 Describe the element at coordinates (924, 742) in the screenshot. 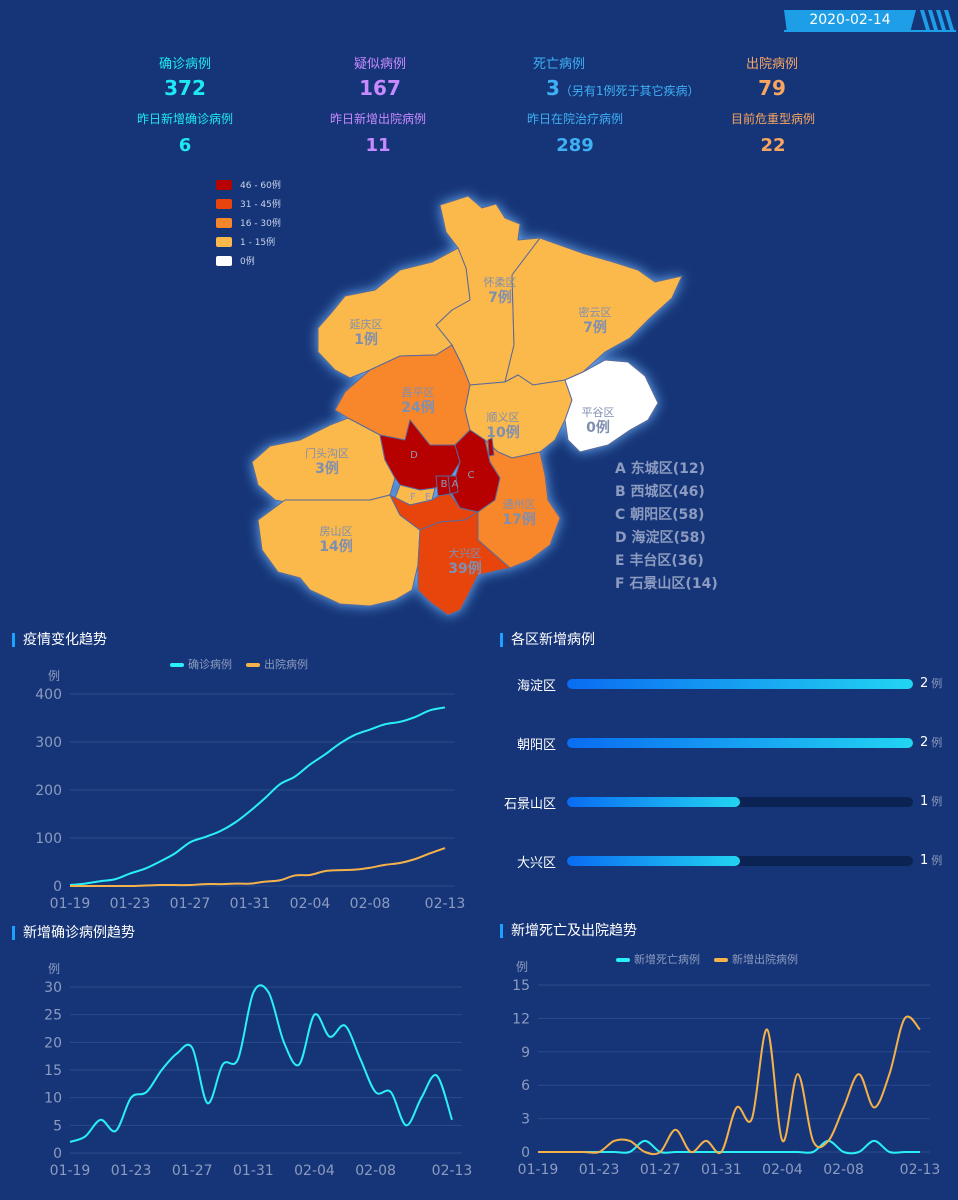

I see `district-bar-value: 2` at that location.